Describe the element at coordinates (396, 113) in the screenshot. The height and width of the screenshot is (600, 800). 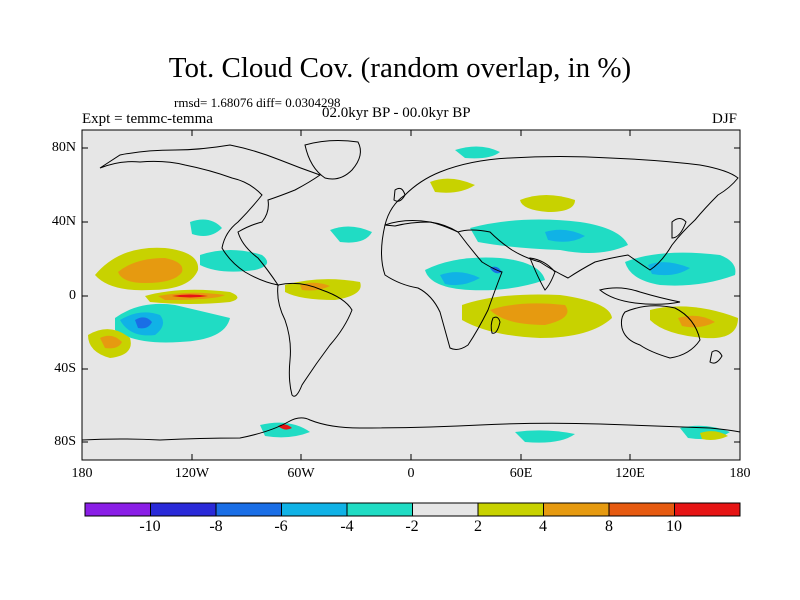
I see `period-label: 02.0kyr BP - 00.0kyr BP` at that location.